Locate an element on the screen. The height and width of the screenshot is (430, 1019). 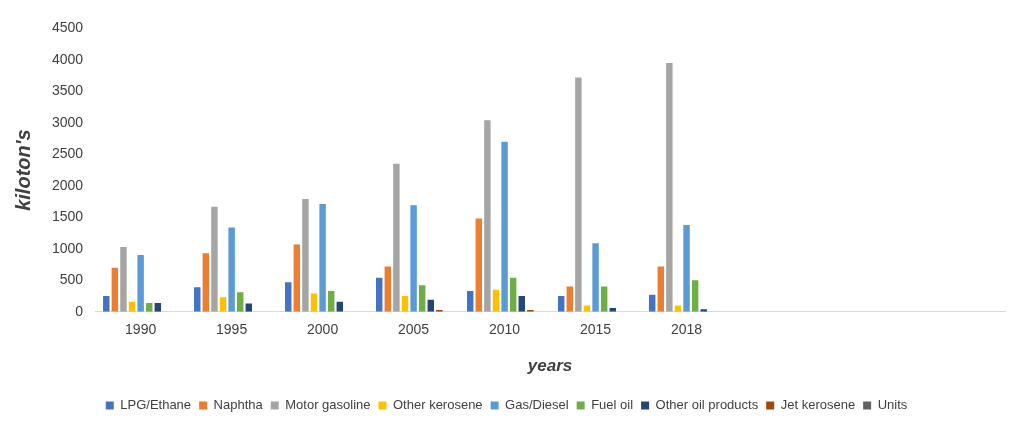
x-tick-label: 2018 is located at coordinates (686, 329).